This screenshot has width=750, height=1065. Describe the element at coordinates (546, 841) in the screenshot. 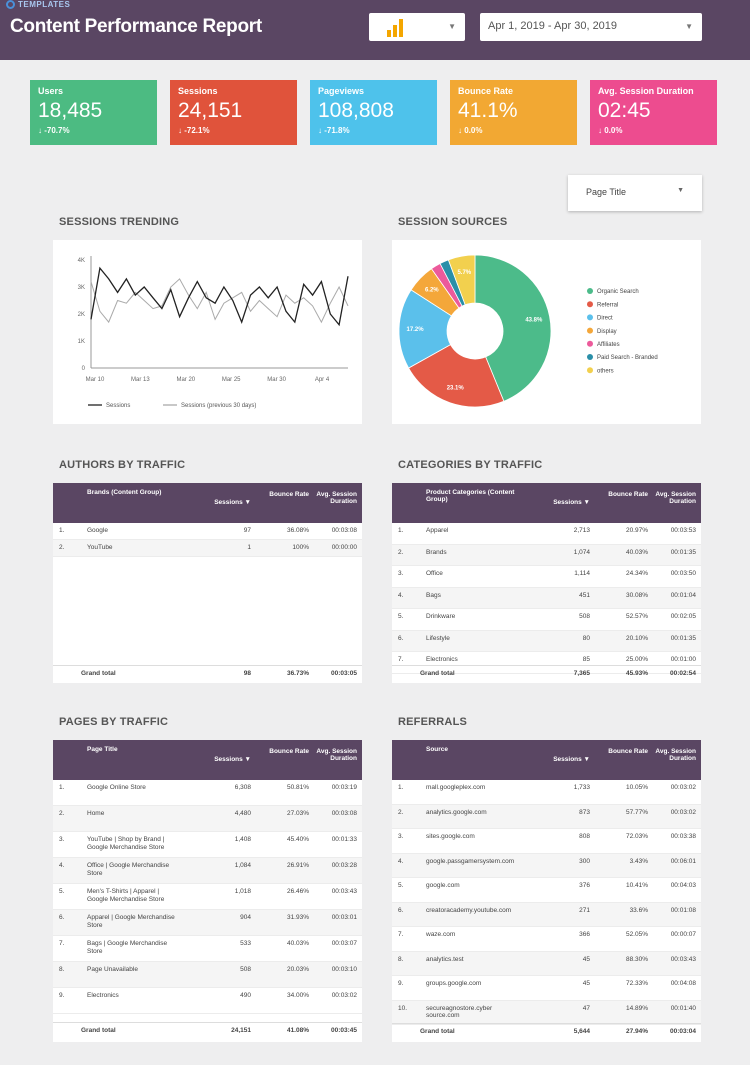

I see `table-row: 3. sites.google.com 808 72.03% 00:03:38` at that location.